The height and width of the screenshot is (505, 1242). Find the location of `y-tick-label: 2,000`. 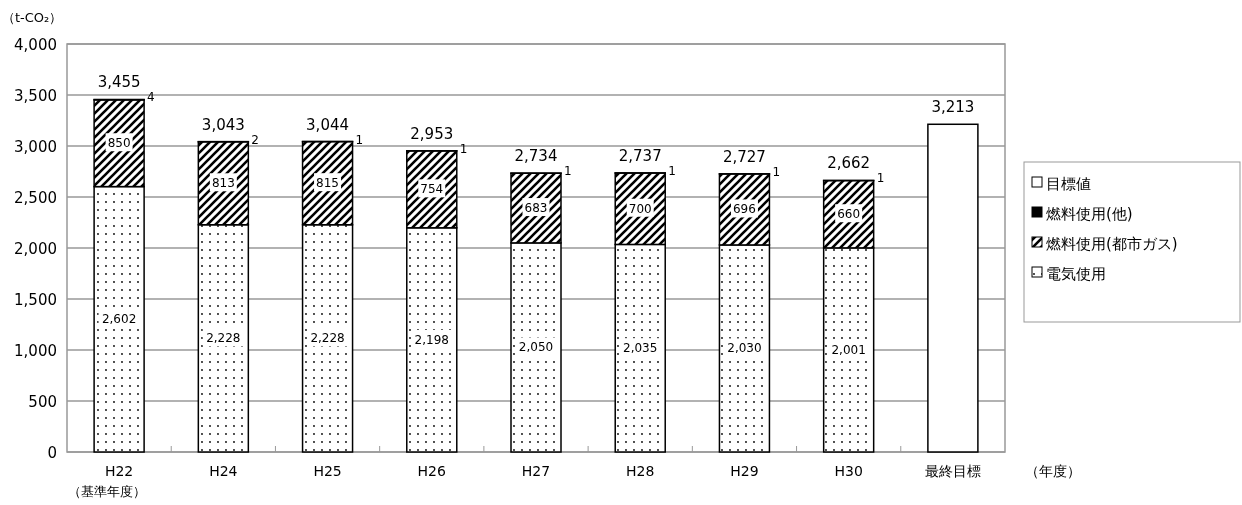

y-tick-label: 2,000 is located at coordinates (35, 249).